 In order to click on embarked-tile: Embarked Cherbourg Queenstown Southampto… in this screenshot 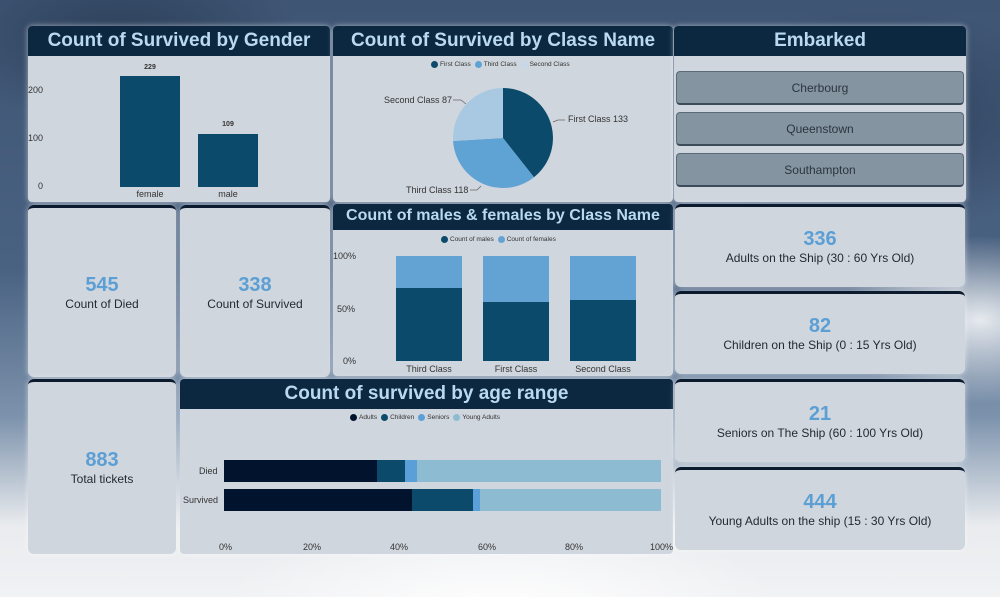, I will do `click(820, 114)`.